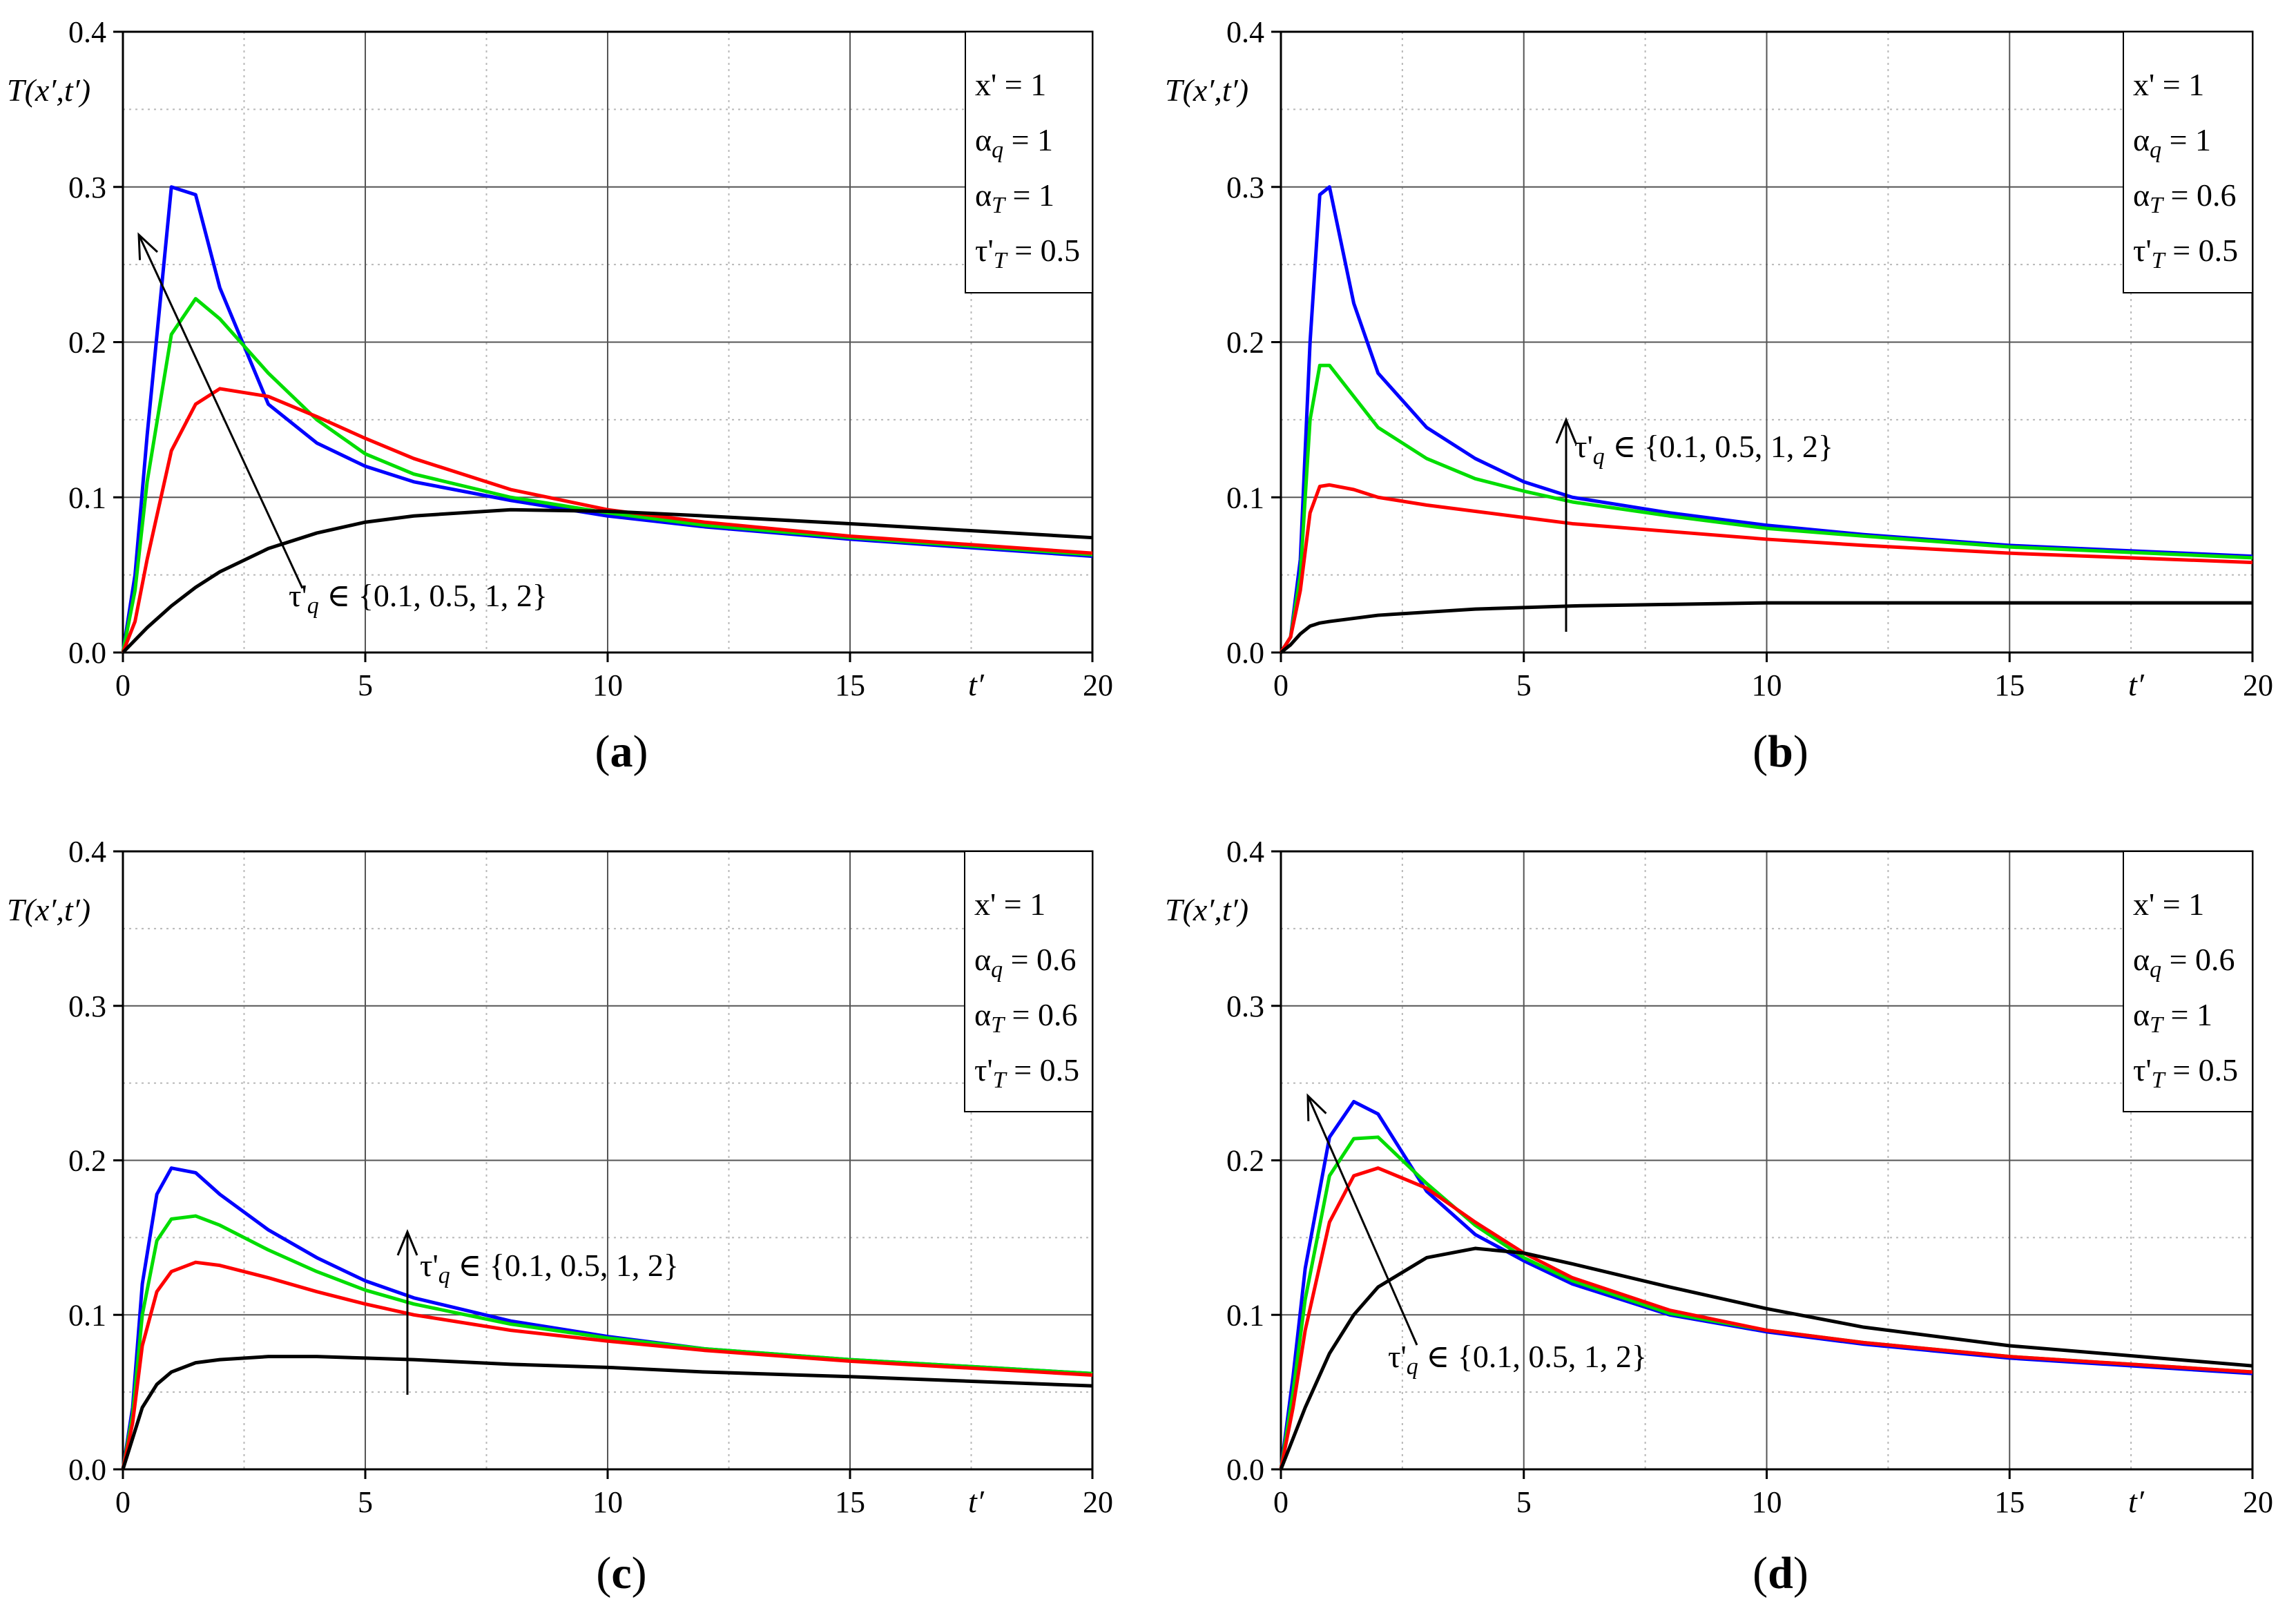 This screenshot has height=1624, width=2287. What do you see at coordinates (1780, 751) in the screenshot?
I see `panel-caption: (b)` at bounding box center [1780, 751].